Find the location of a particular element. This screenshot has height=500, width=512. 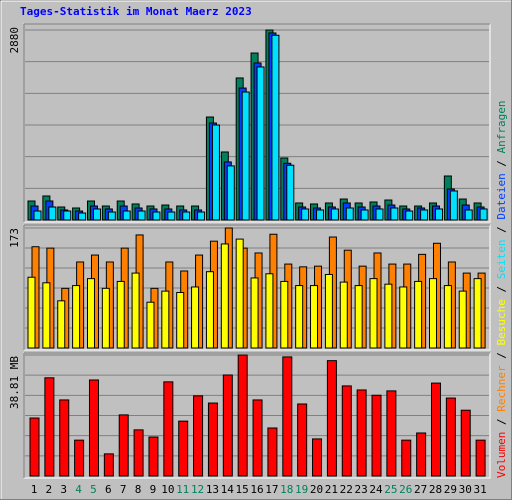

x-tick-label: 23 is located at coordinates (361, 489).